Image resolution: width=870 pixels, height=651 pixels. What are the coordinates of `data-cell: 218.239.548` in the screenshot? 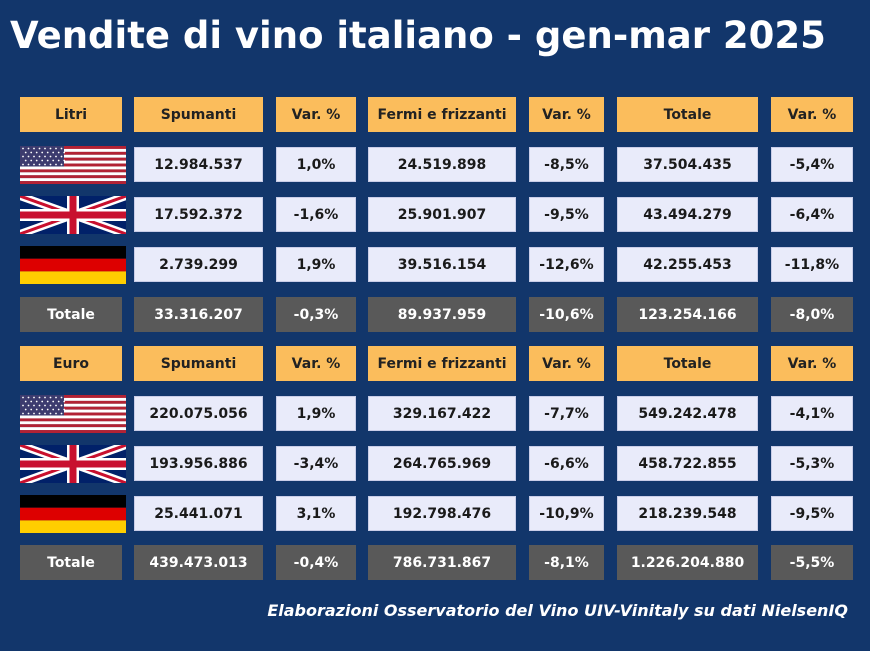 It's located at (687, 513).